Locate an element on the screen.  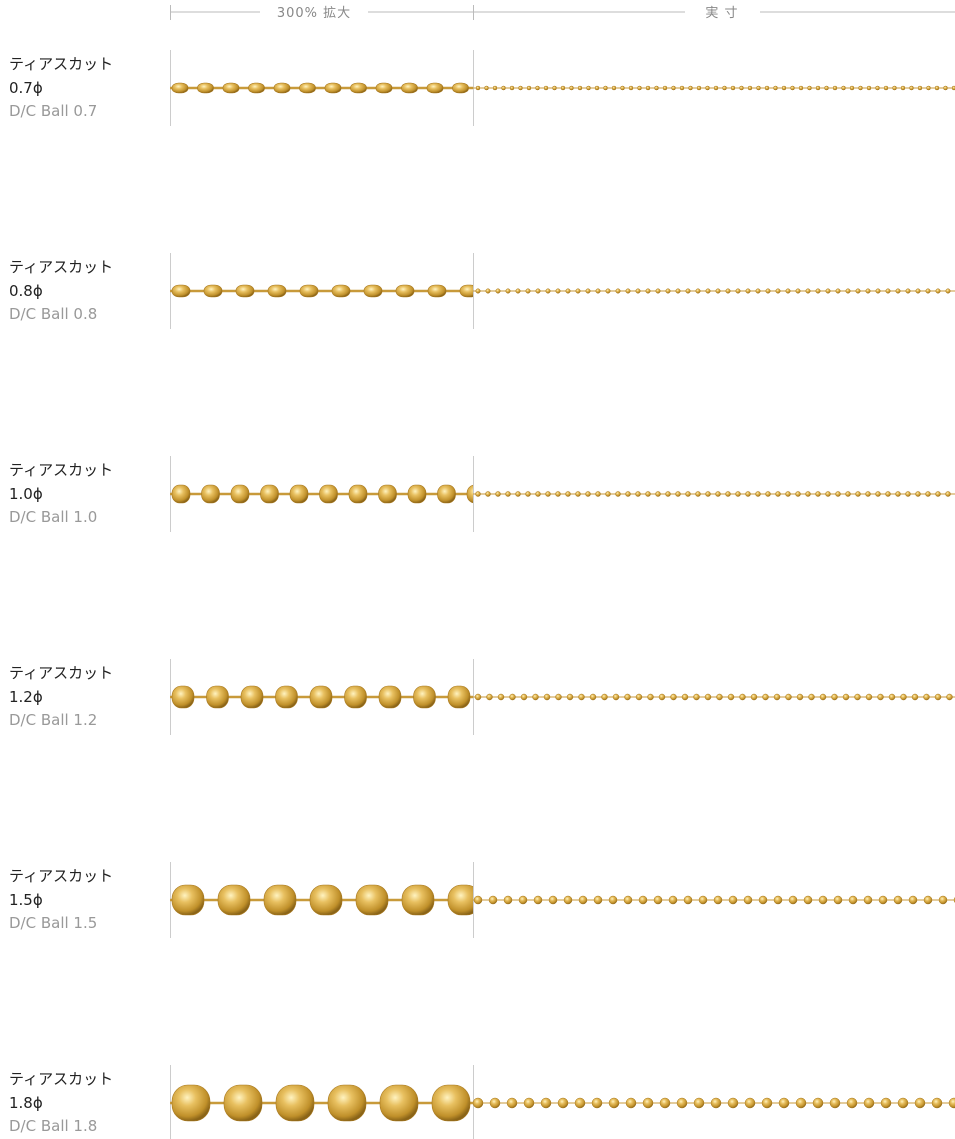
magnified-chain is located at coordinates (321, 697).